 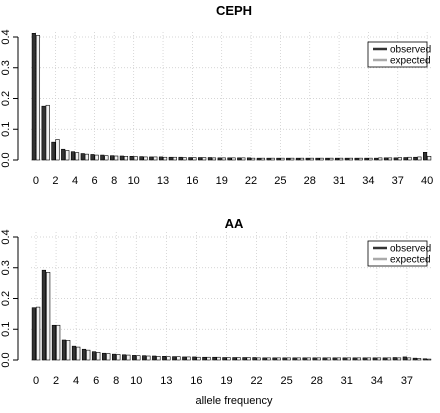 I want to click on ceph-x-tick-label-2: 4, so click(x=75, y=181).